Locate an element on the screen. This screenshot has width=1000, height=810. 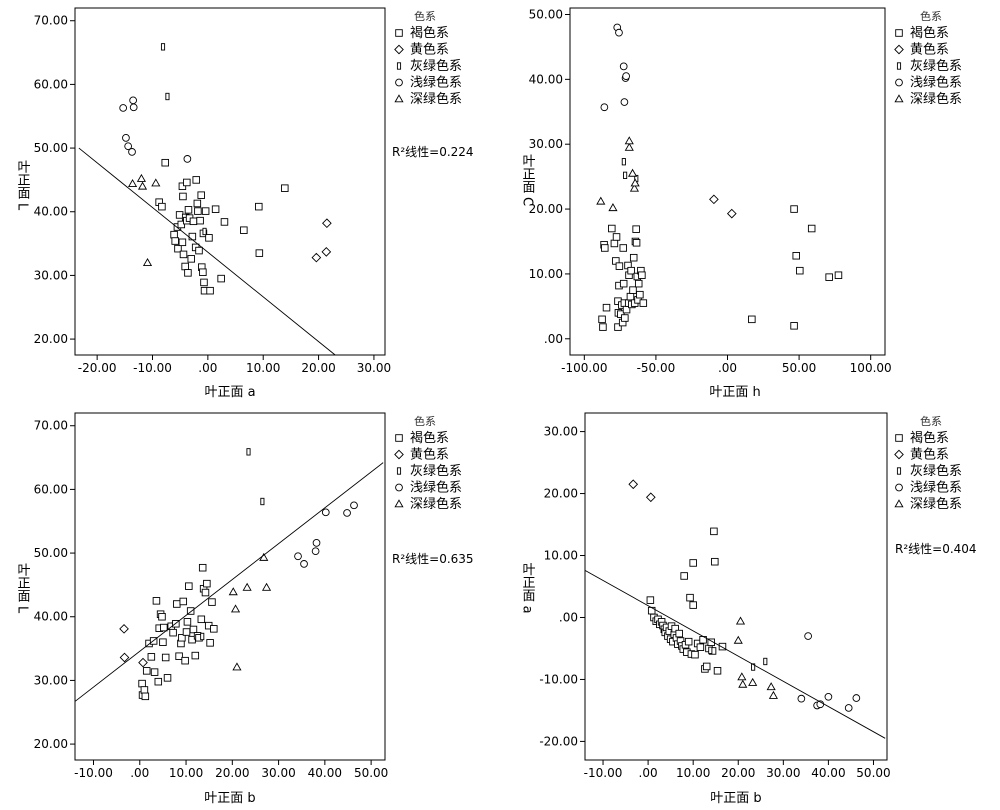
fit-line-layer is located at coordinates (735, 654).